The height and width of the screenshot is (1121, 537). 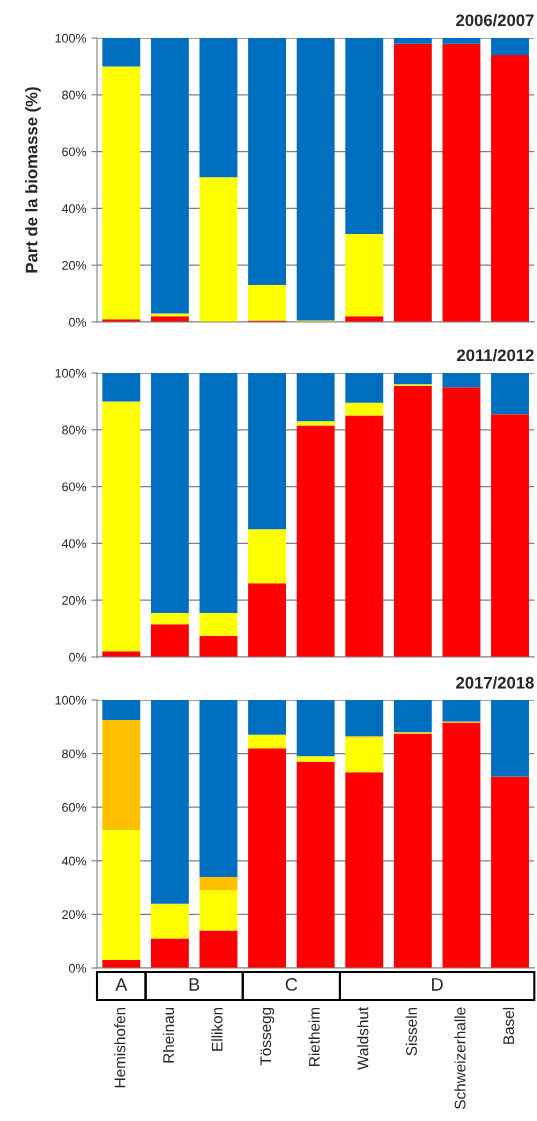 What do you see at coordinates (508, 1025) in the screenshot?
I see `x-tick-label: Basel` at bounding box center [508, 1025].